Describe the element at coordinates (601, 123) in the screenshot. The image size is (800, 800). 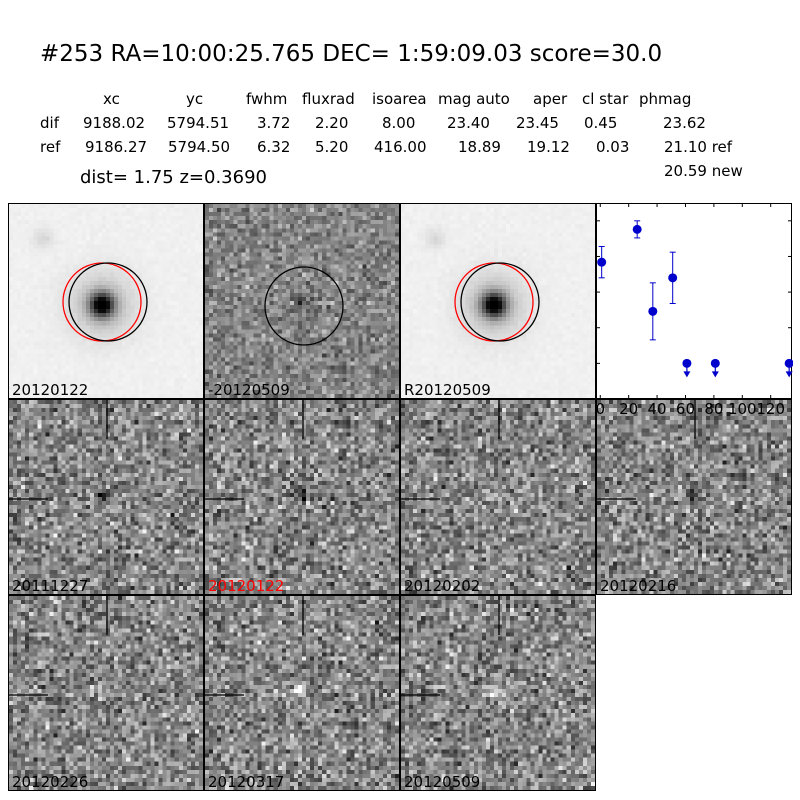
I see `table-cell: 0.45` at that location.